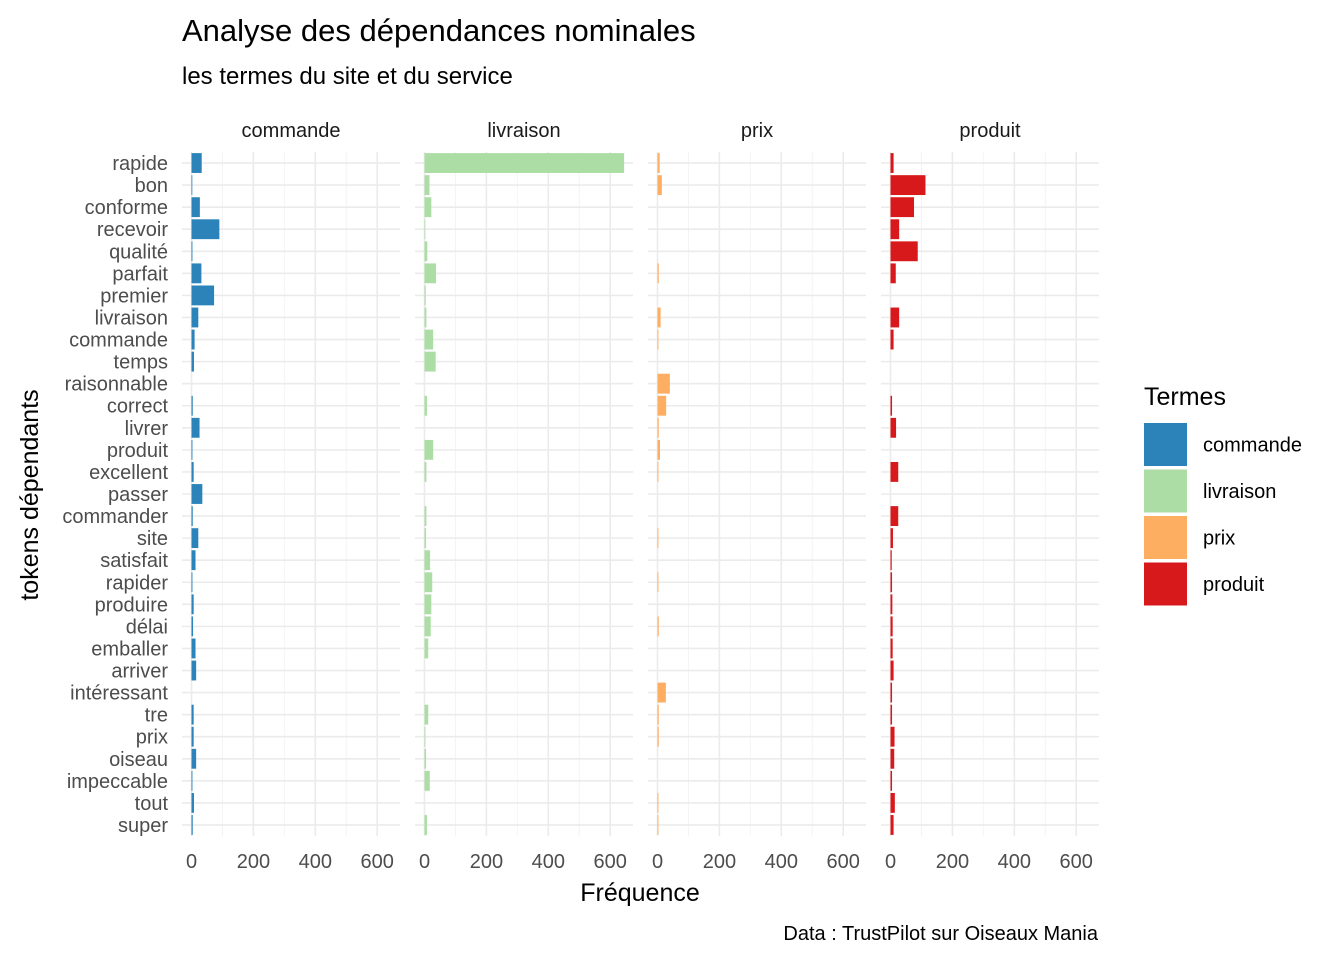 The width and height of the screenshot is (1344, 960). Describe the element at coordinates (427, 185) in the screenshot. I see `bar-livraison-bon` at that location.